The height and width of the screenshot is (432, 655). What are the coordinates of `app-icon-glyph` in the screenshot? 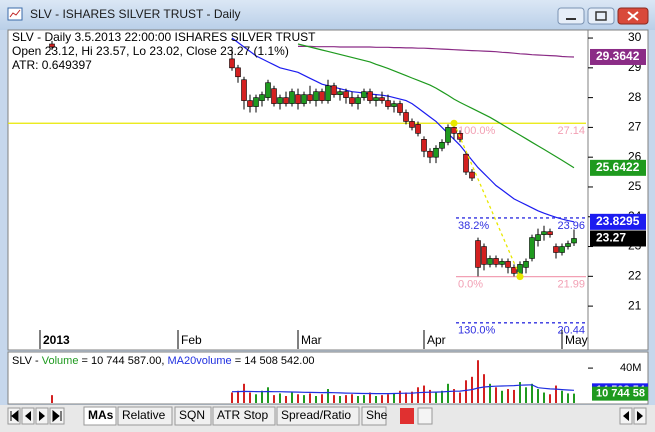 It's located at (15, 13).